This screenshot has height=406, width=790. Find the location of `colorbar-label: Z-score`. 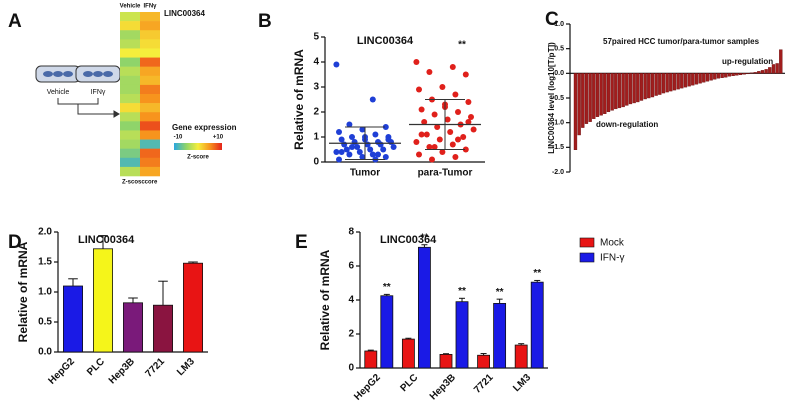

colorbar-label: Z-score is located at coordinates (198, 158).